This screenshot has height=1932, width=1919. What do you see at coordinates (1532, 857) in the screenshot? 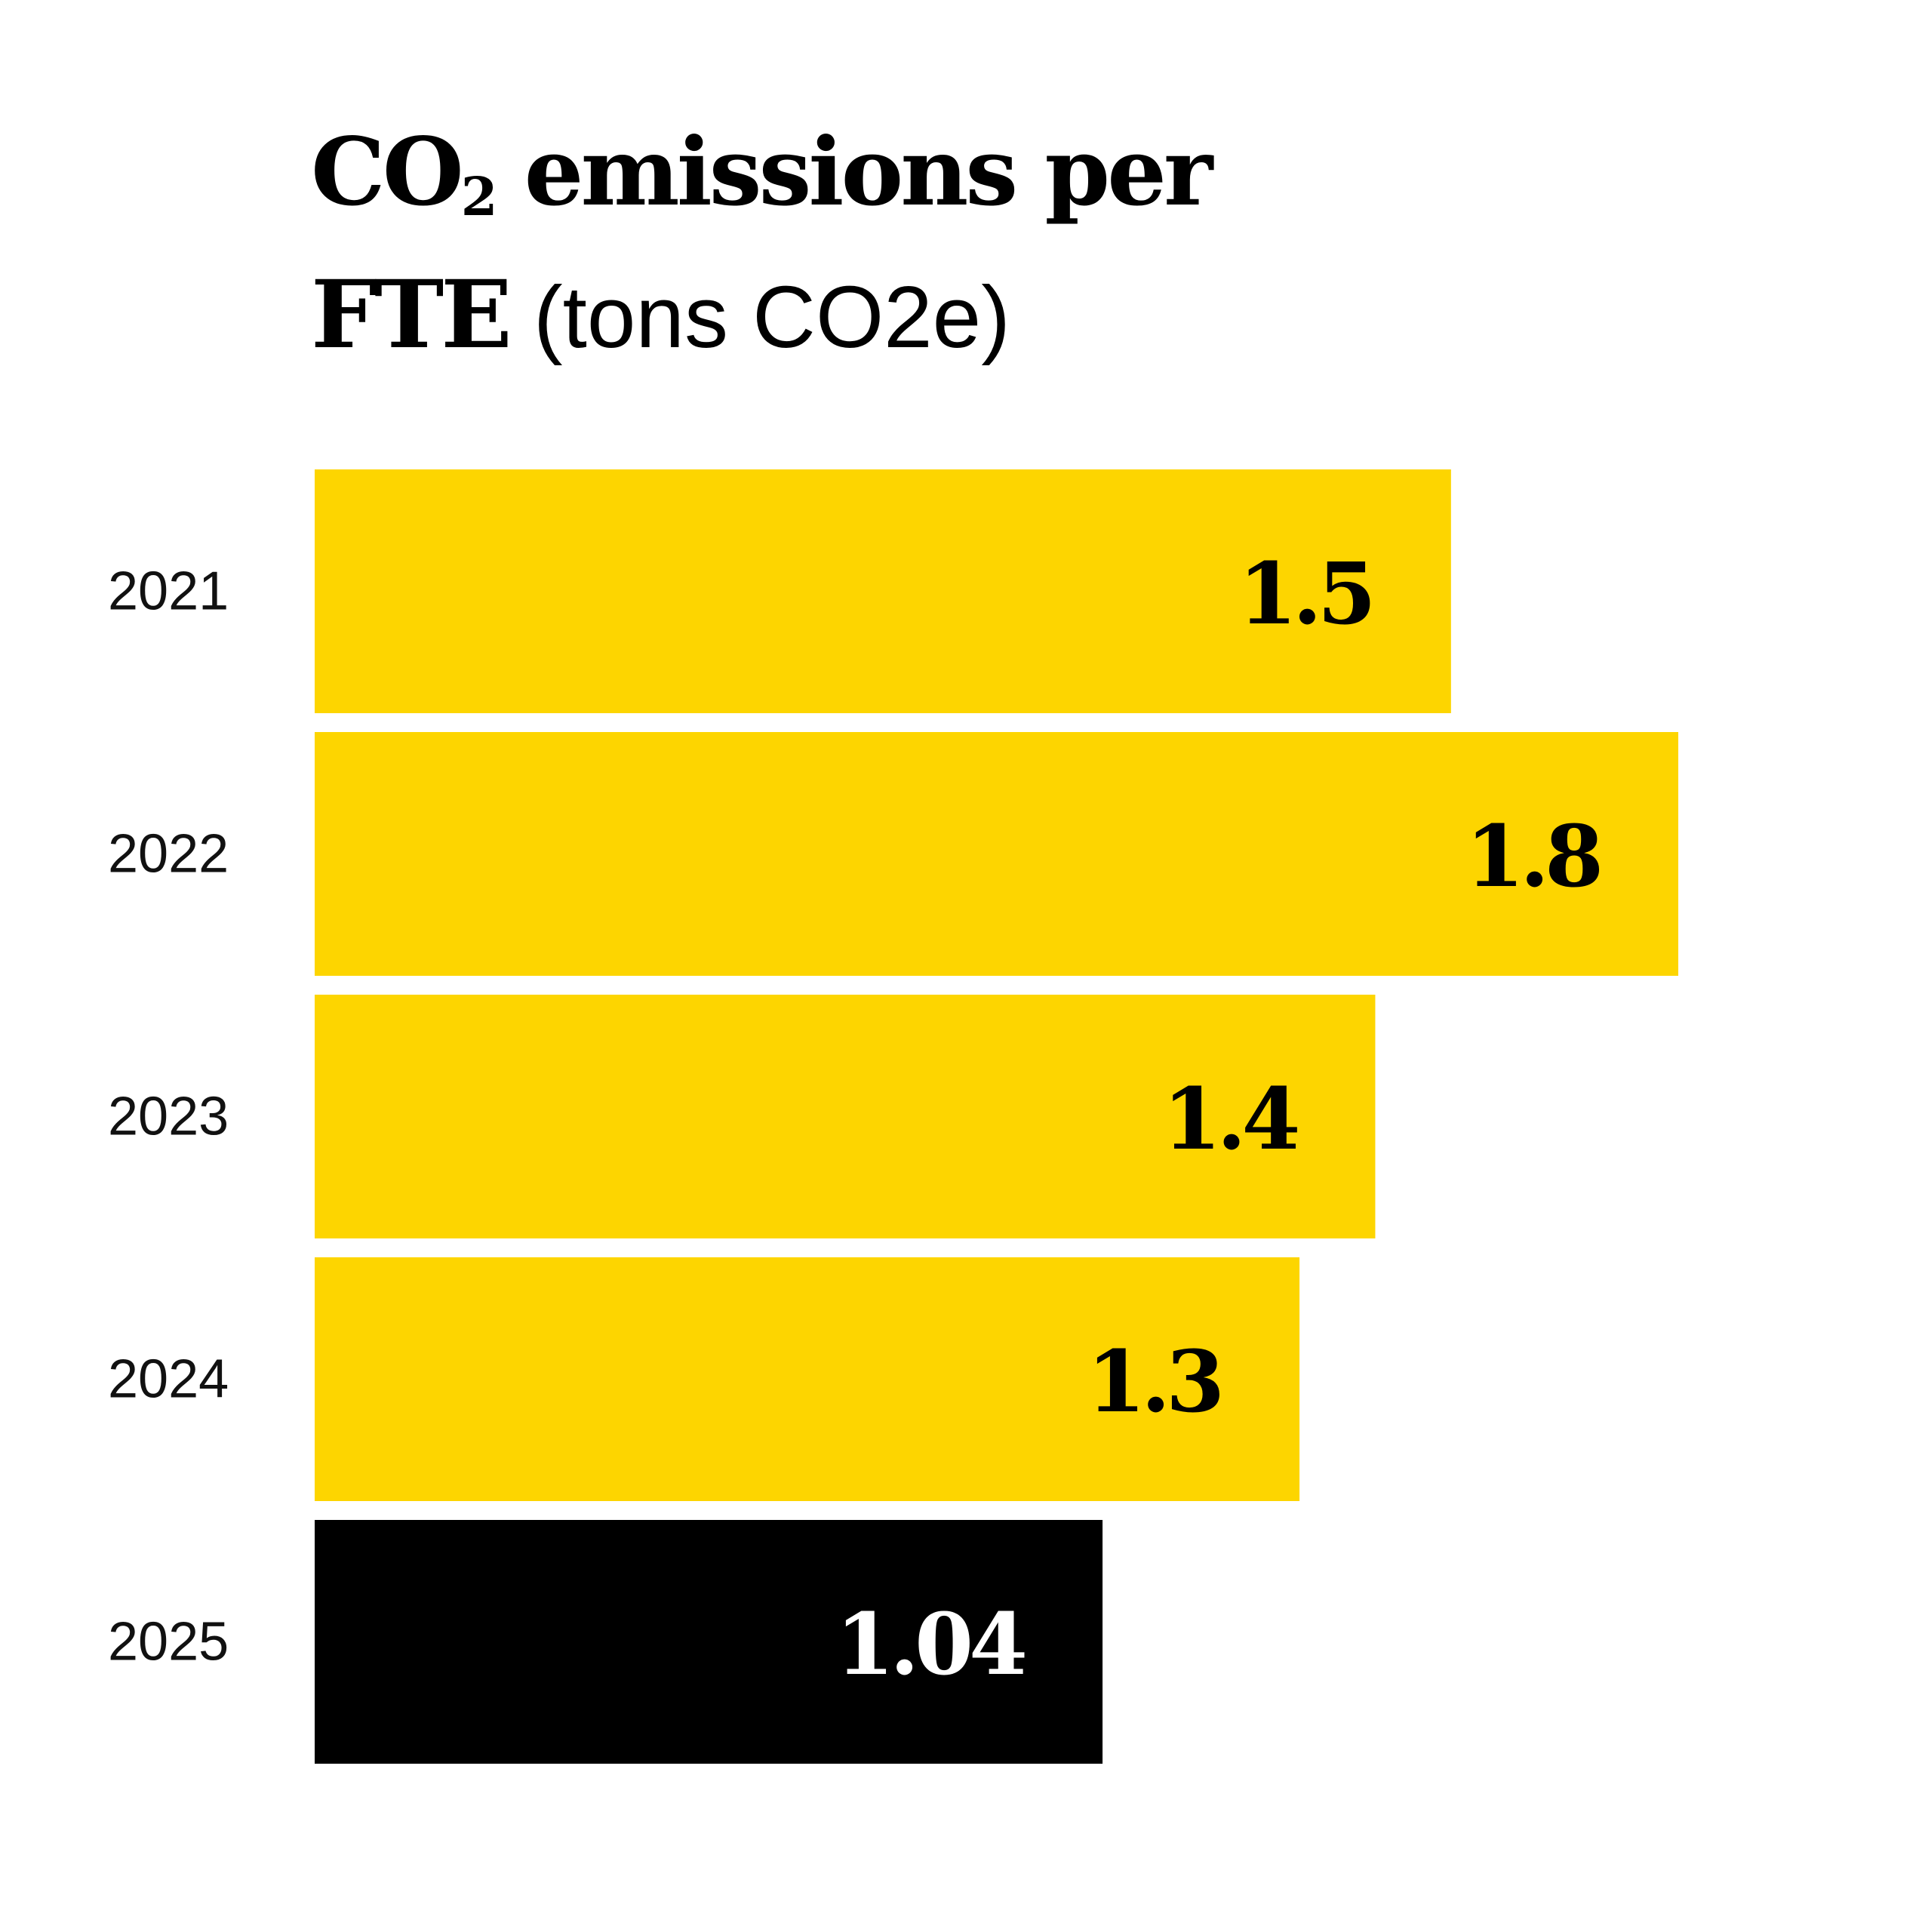
I see `value-label-2022: 1.8` at bounding box center [1532, 857].